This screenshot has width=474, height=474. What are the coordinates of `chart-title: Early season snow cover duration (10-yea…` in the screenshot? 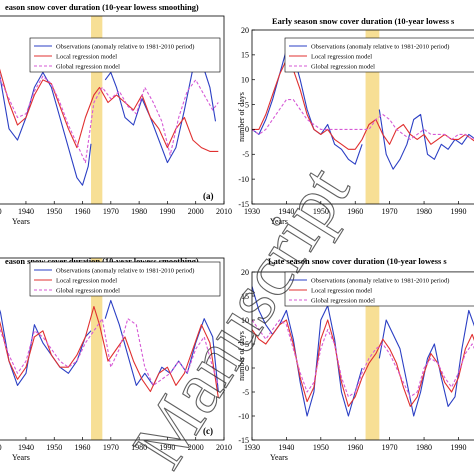 It's located at (363, 21).